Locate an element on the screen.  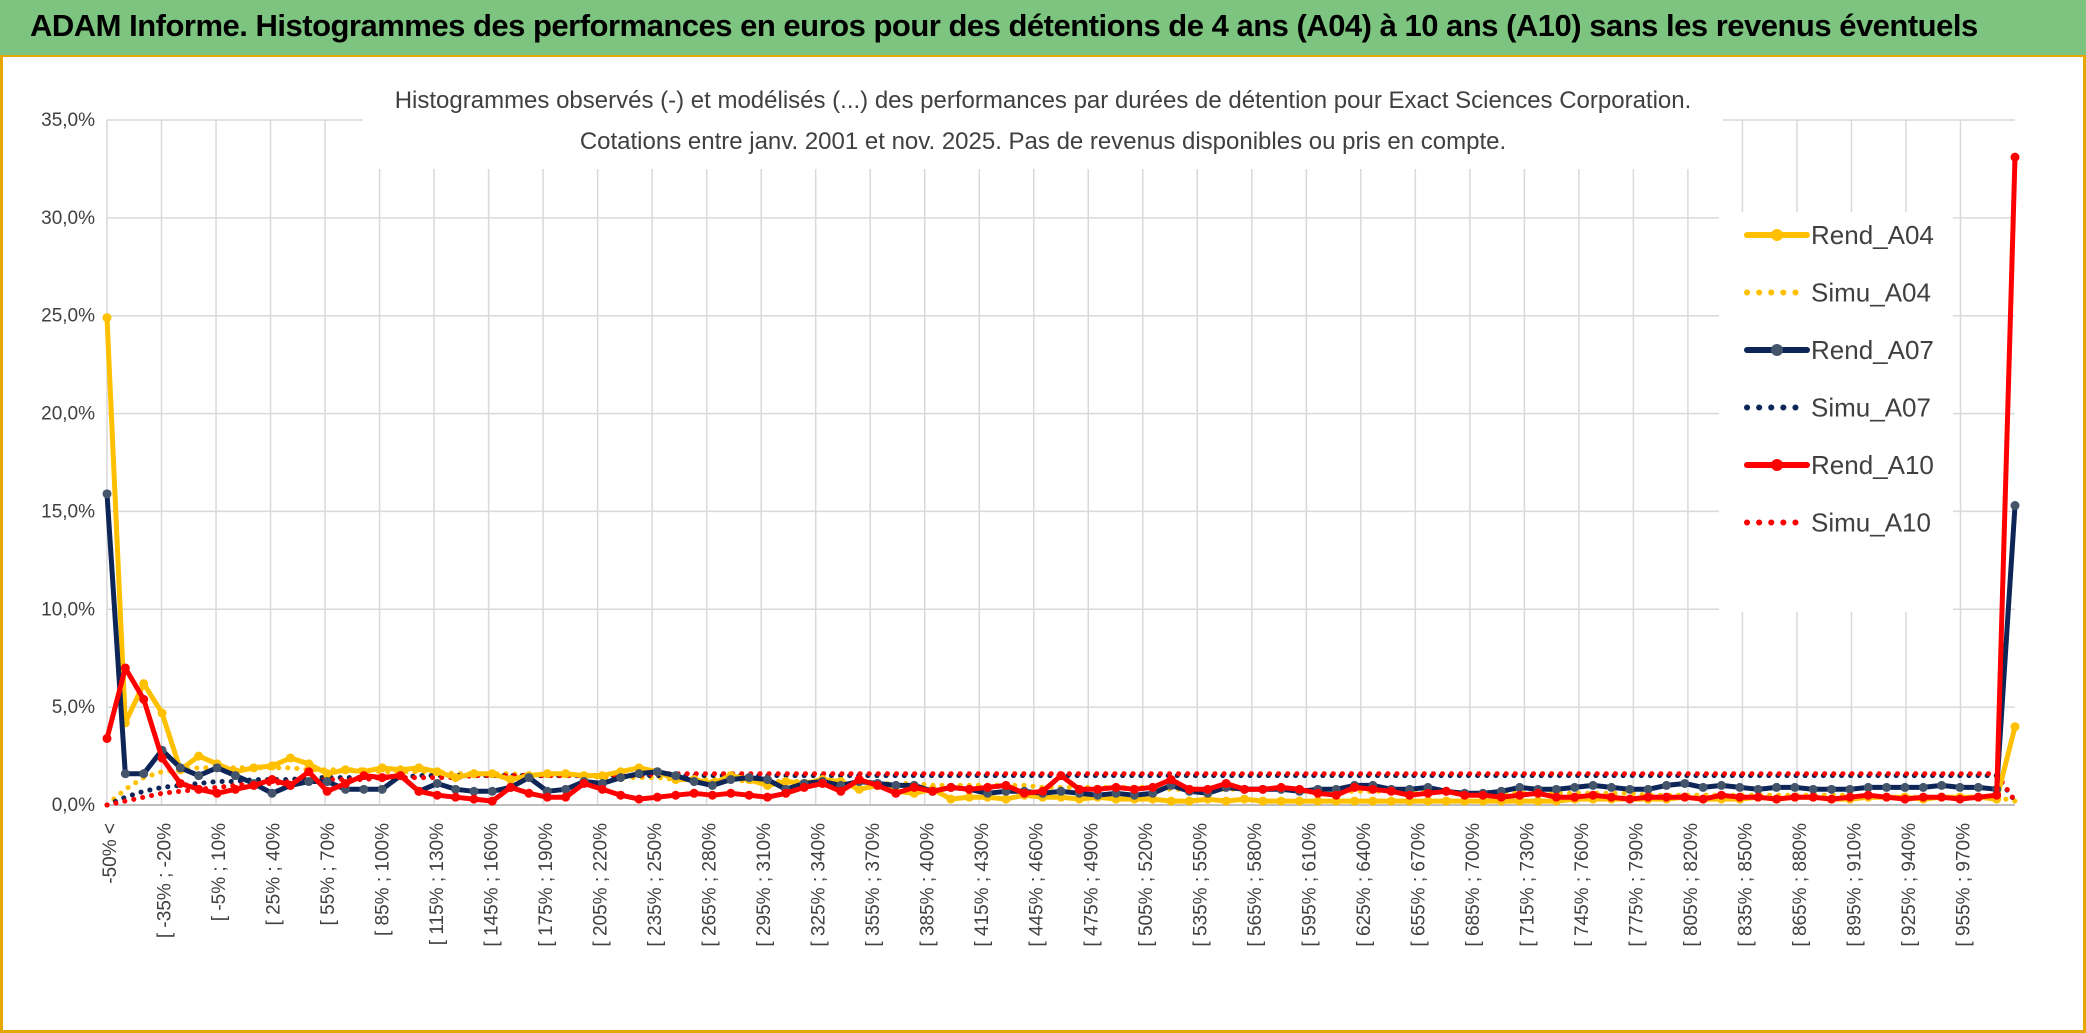
x-tick-label: [ 595% ; 610% is located at coordinates (1309, 885).